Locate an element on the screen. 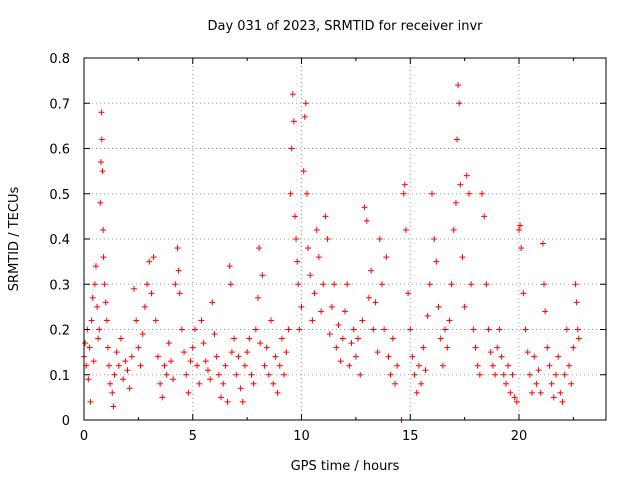 The height and width of the screenshot is (480, 640). x-axis-label: GPS time / hours is located at coordinates (345, 466).